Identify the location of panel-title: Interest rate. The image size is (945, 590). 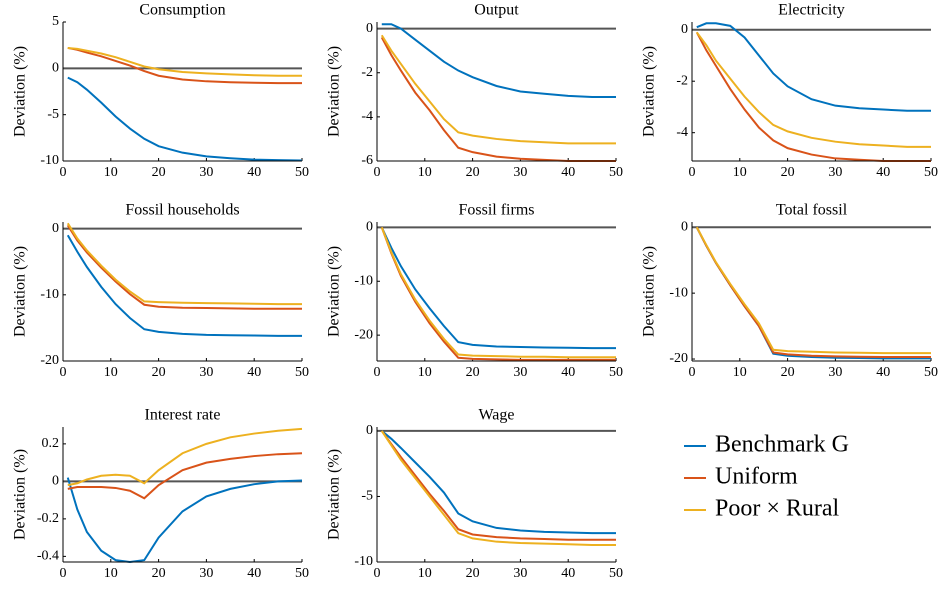
(183, 415).